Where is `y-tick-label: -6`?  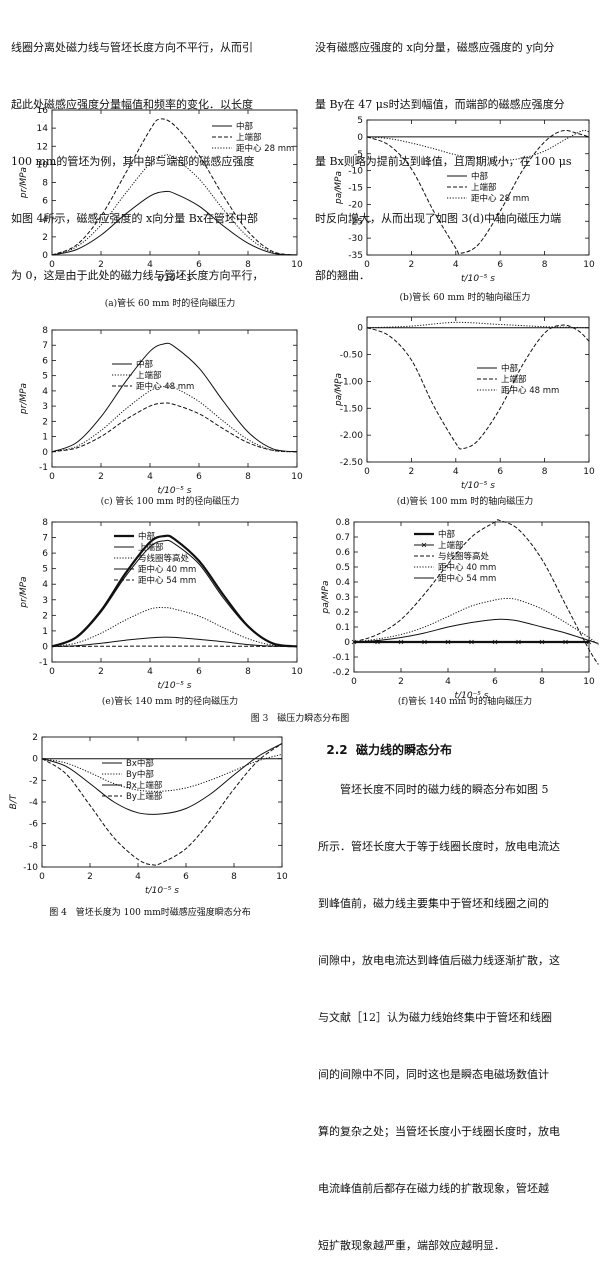
y-tick-label: -6 is located at coordinates (33, 825).